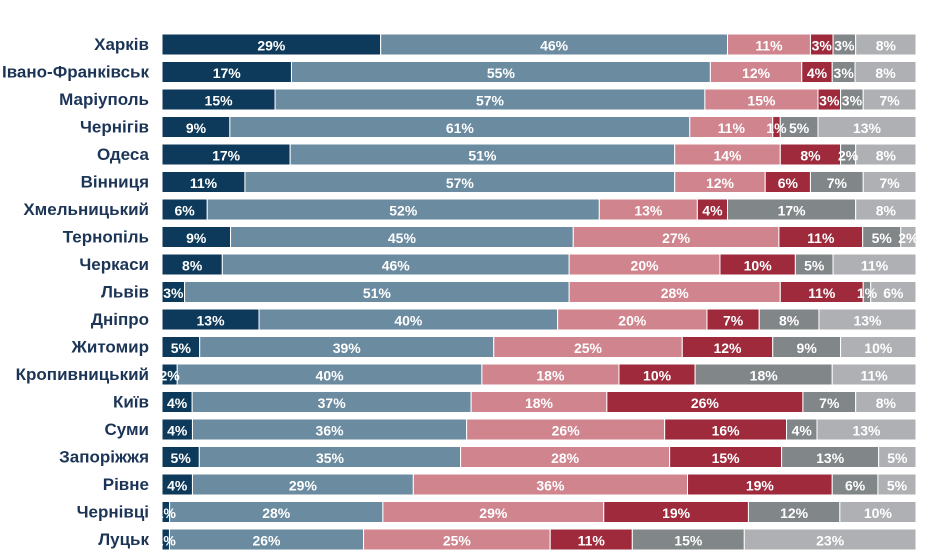  I want to click on category-label: Дніпро, so click(120, 319).